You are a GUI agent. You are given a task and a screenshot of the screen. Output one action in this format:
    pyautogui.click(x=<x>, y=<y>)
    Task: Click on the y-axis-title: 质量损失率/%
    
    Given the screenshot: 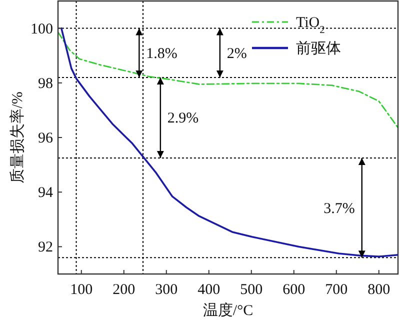 What is the action you would take?
    pyautogui.click(x=17, y=138)
    